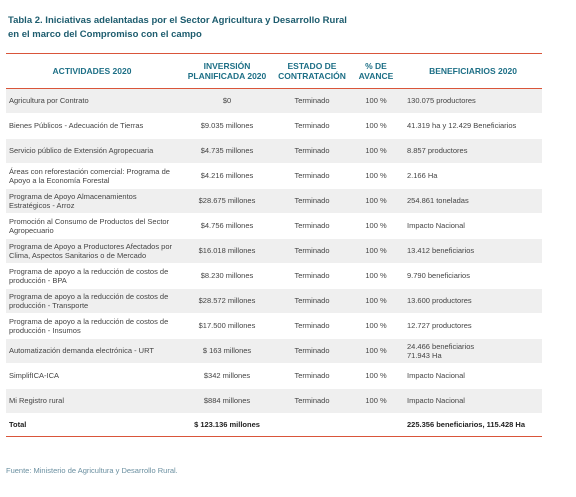 The width and height of the screenshot is (576, 497). Describe the element at coordinates (227, 201) in the screenshot. I see `table-cell: $28.675 millones` at that location.